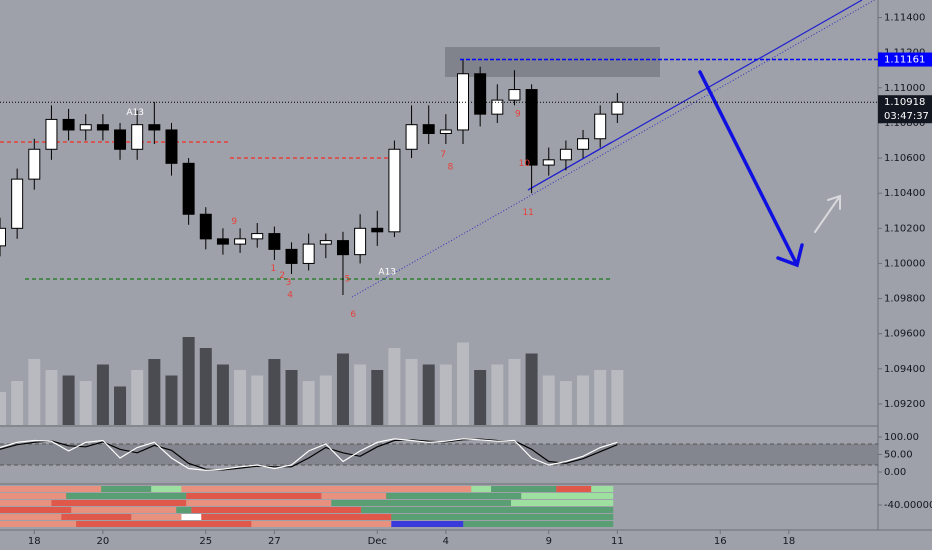 The width and height of the screenshot is (932, 550). I want to click on y-tick-label: 1.11400, so click(904, 18).